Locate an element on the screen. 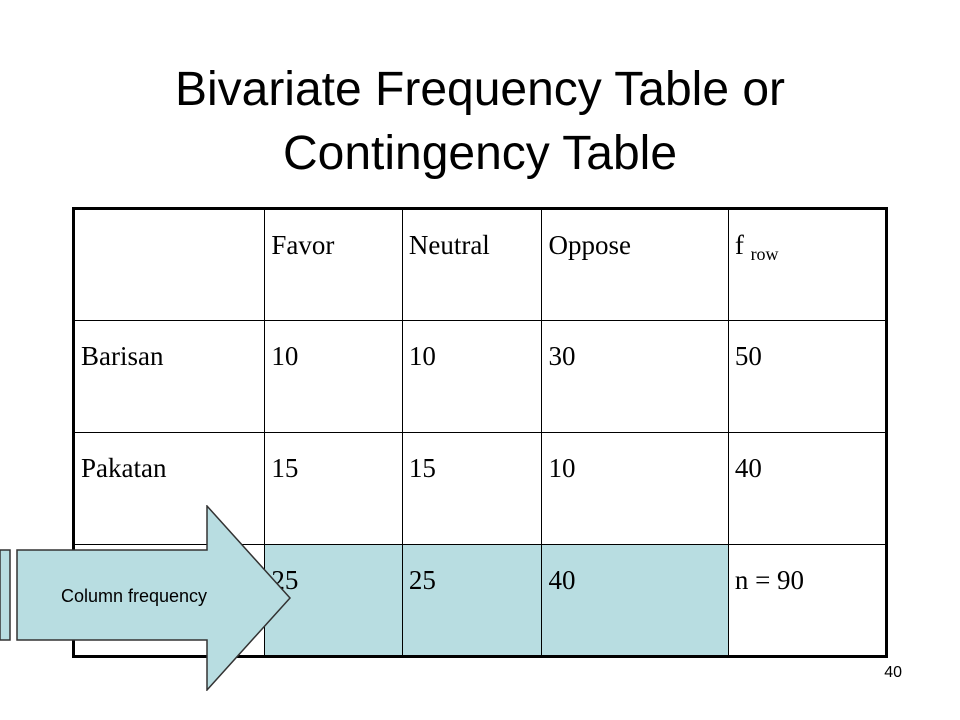  callout-arrow-shape is located at coordinates (146, 598).